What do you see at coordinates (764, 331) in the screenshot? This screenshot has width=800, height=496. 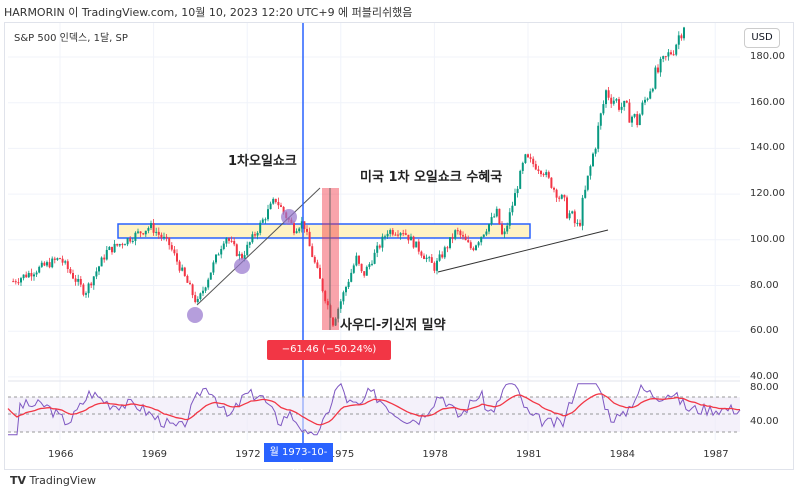 I see `price-axis-label: 60.00` at bounding box center [764, 331].